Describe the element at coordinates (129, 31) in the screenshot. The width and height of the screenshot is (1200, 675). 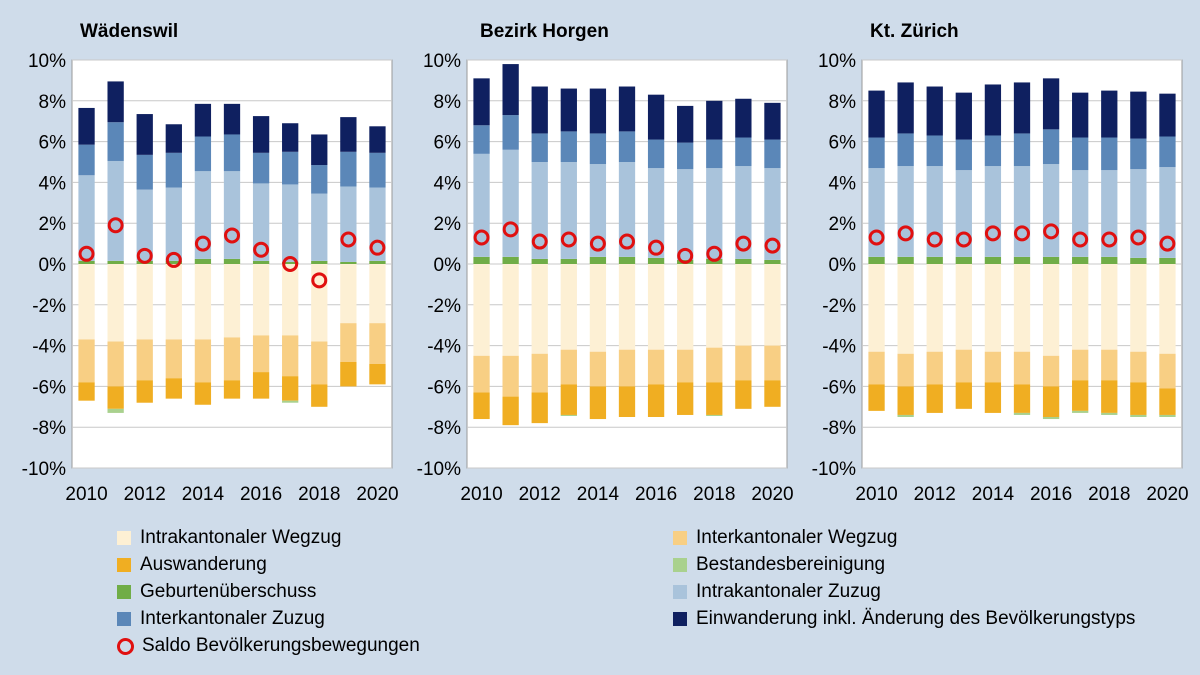
I see `chart-title: Wädenswil` at that location.